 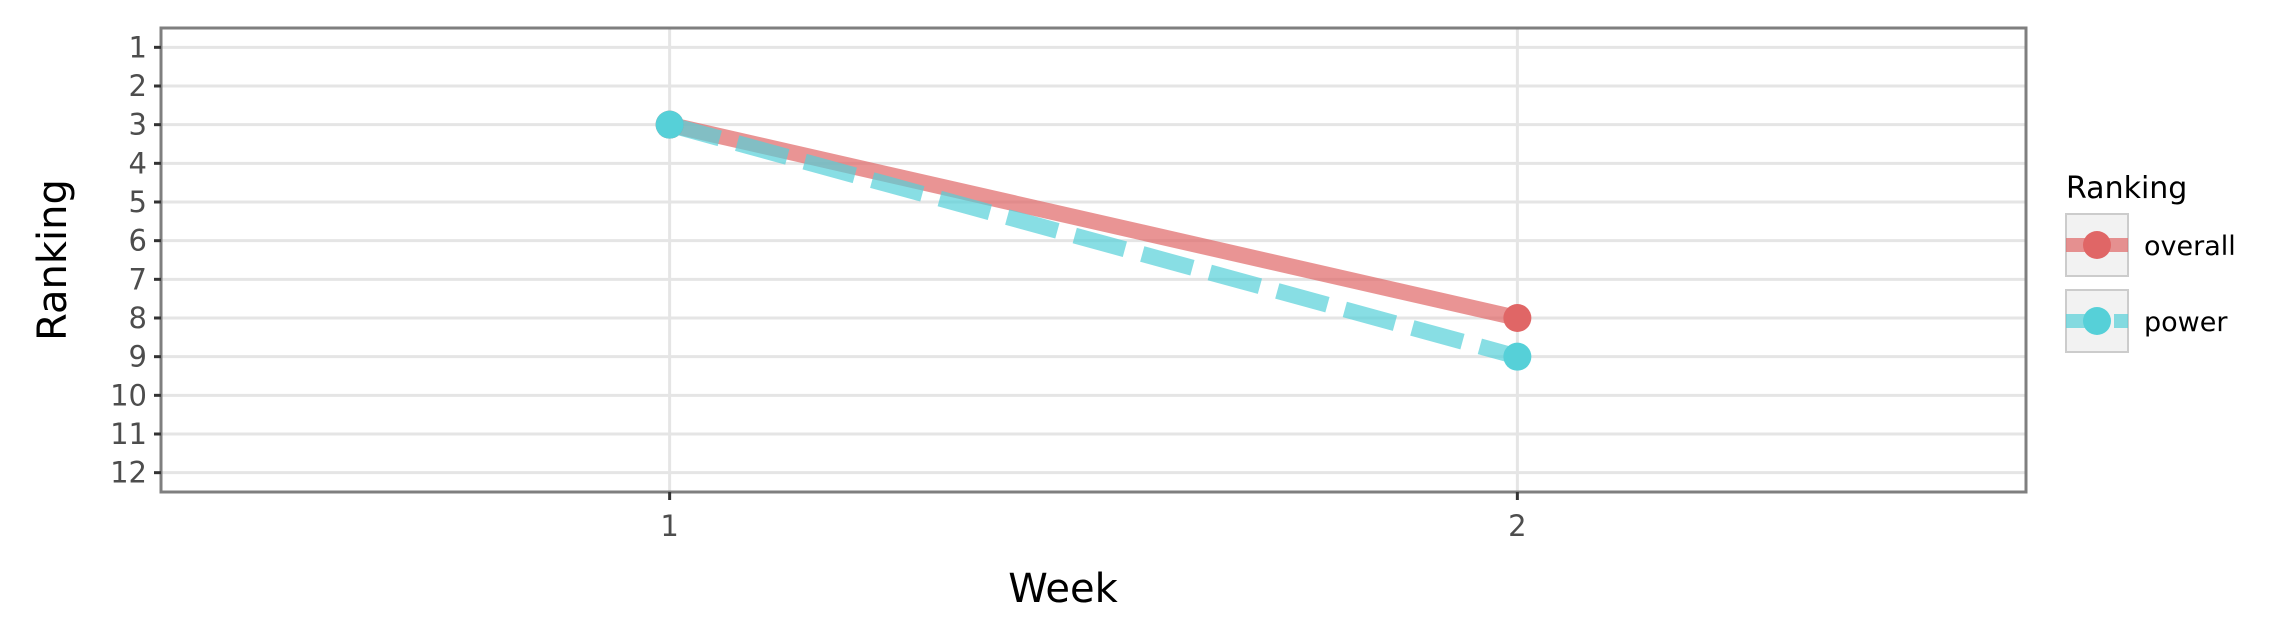 What do you see at coordinates (138, 357) in the screenshot?
I see `y-tick-label: 9` at bounding box center [138, 357].